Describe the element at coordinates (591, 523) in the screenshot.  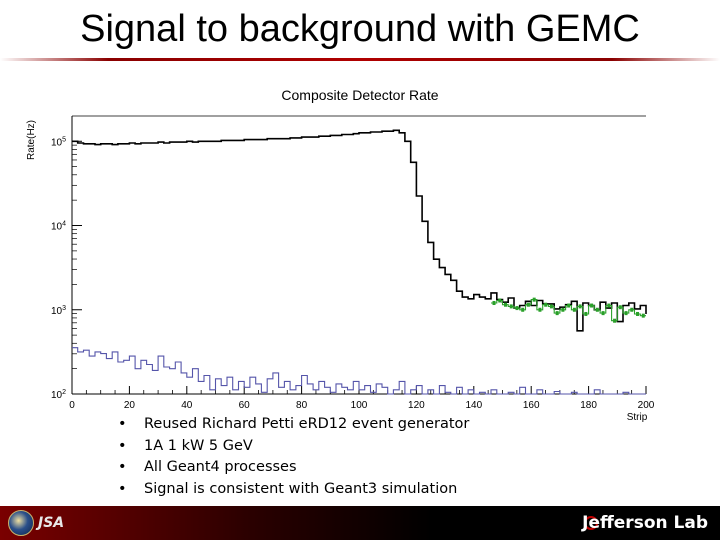
I see `jefferson-lab-mark-icon` at that location.